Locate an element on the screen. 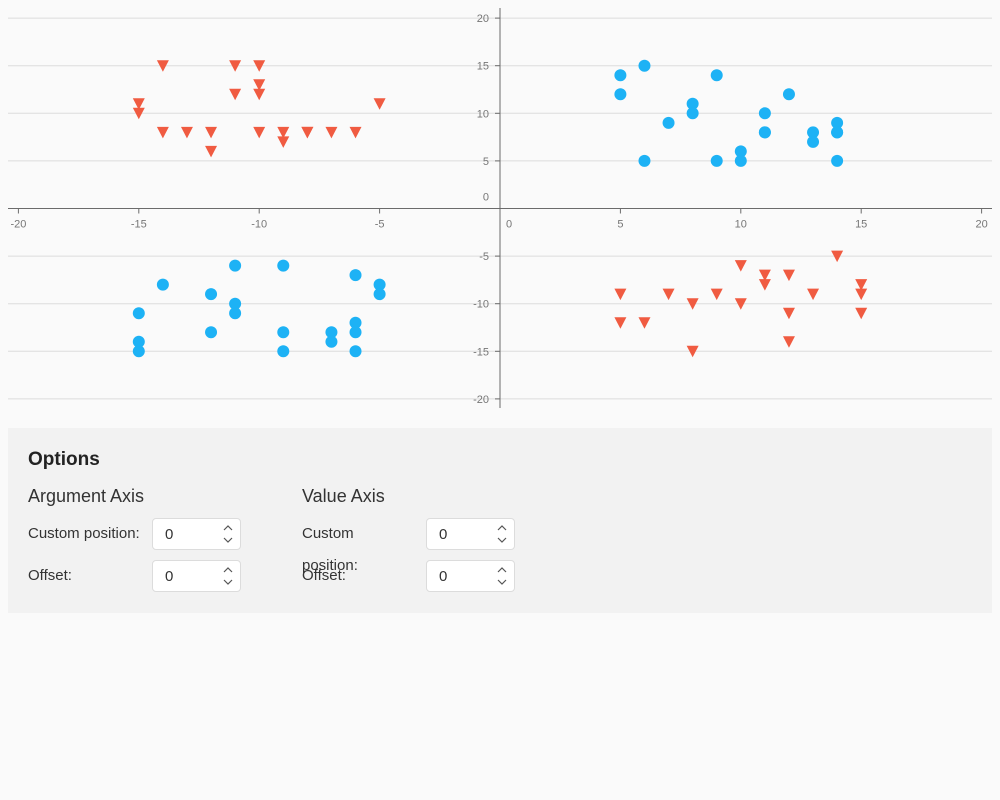 The height and width of the screenshot is (800, 1000). value-custom-position-input: 0 is located at coordinates (470, 534).